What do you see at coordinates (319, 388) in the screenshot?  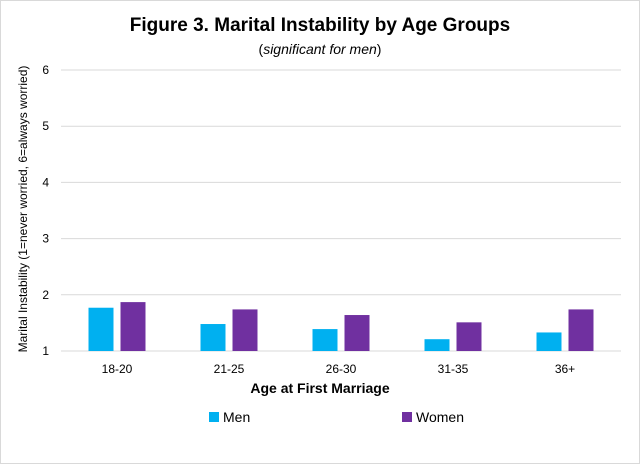 I see `x-axis-label: Age at First Marriage` at bounding box center [319, 388].